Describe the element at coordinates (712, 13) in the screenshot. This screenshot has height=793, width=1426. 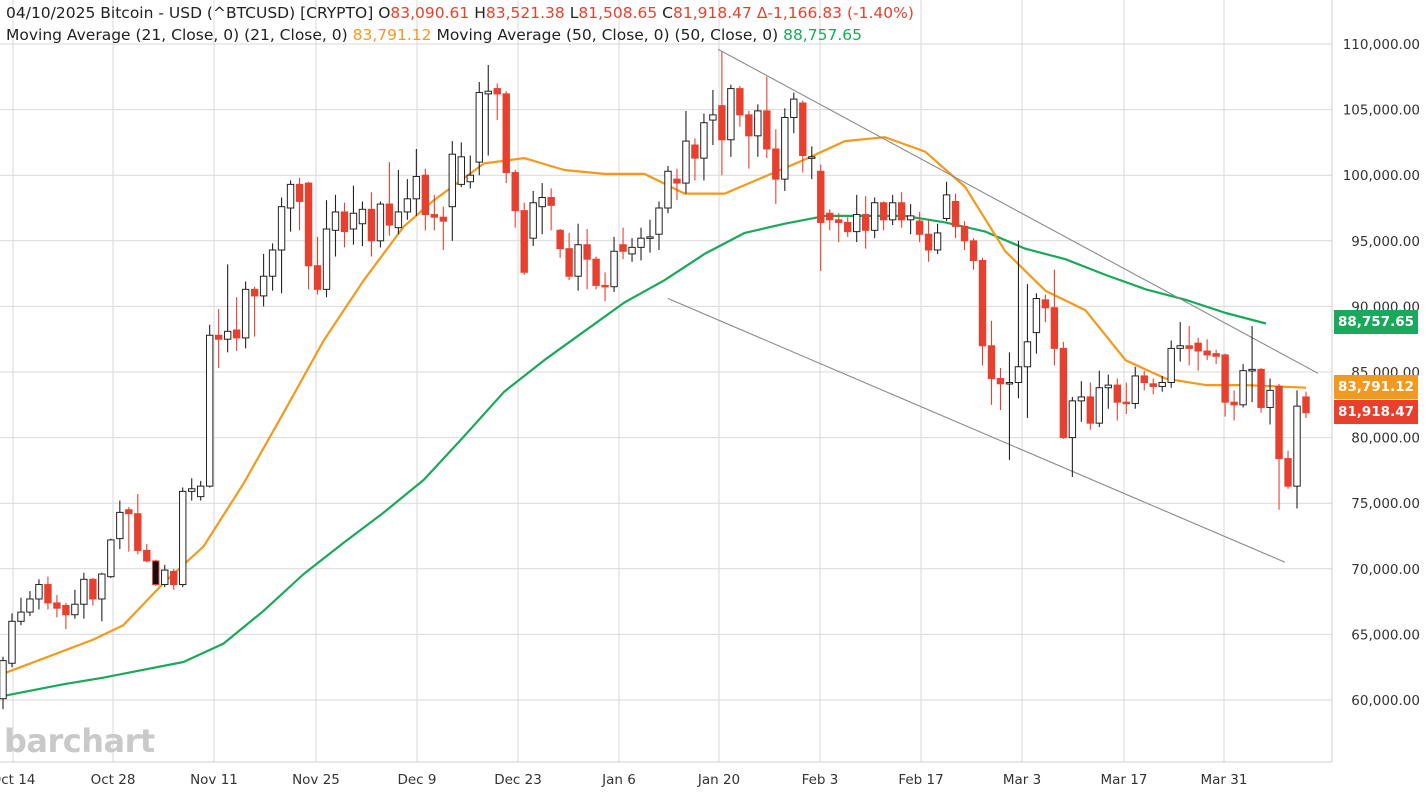
I see `close-value: 81,918.47` at that location.